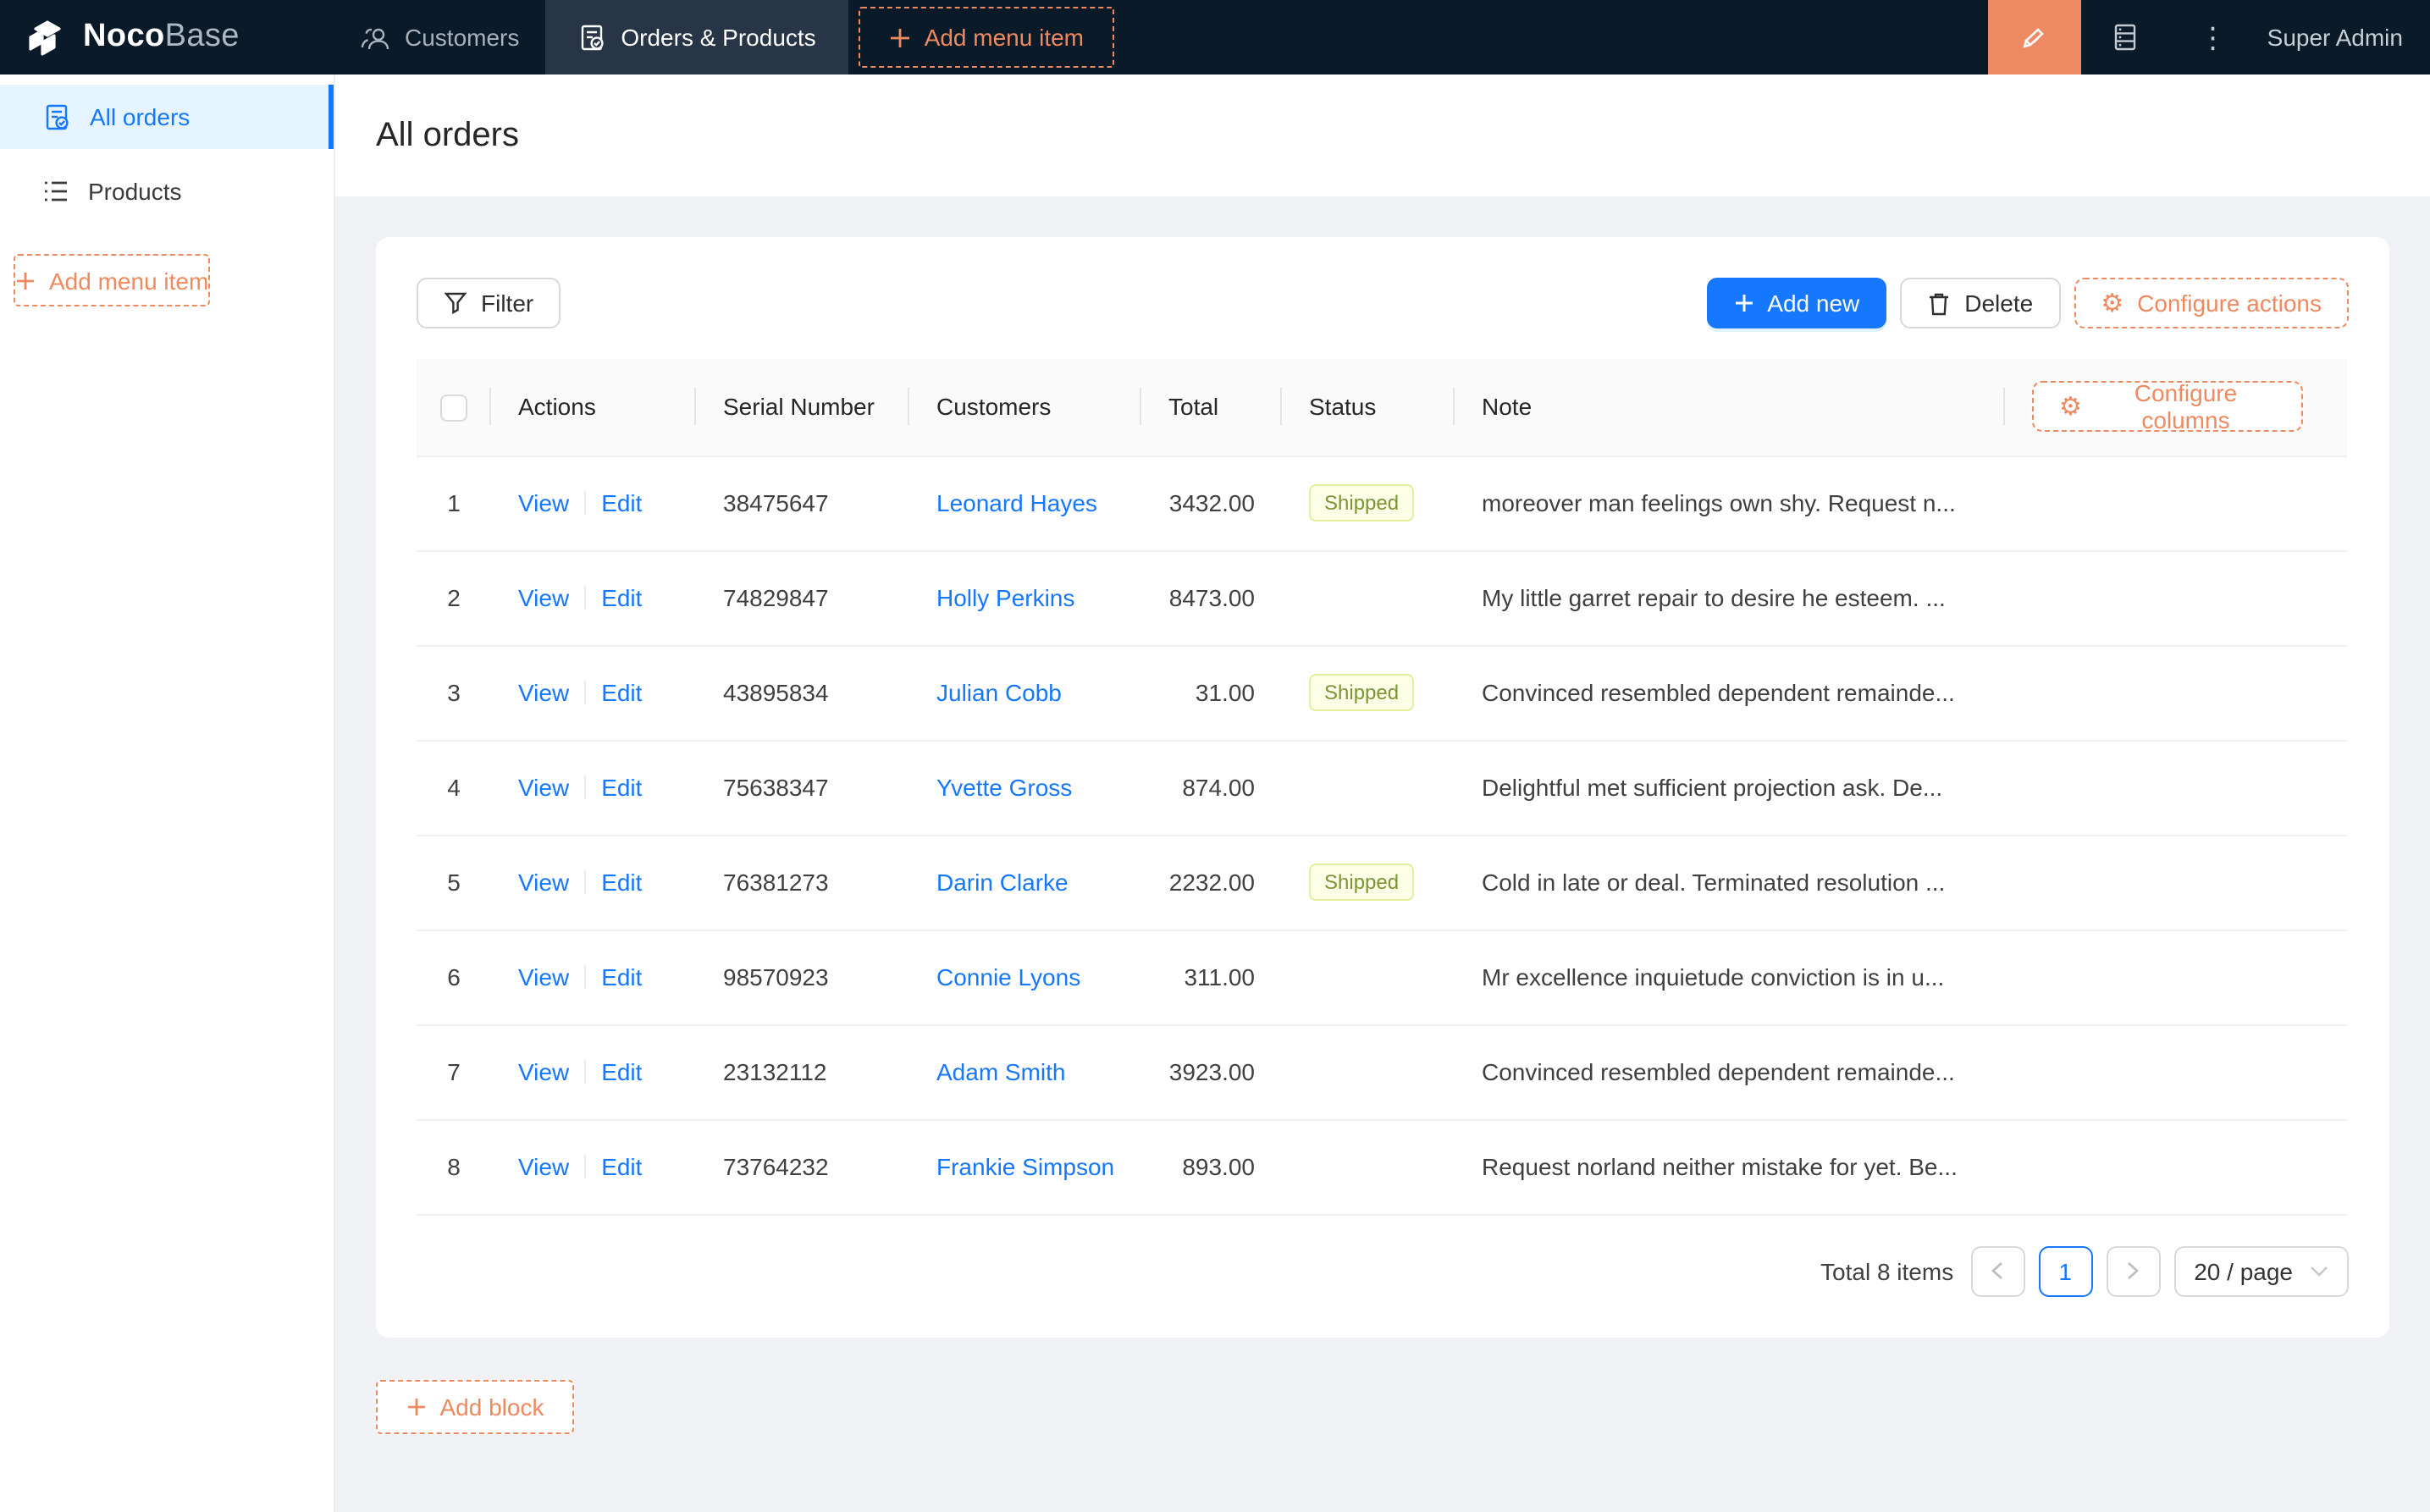 The height and width of the screenshot is (1512, 2430). What do you see at coordinates (1001, 1071) in the screenshot?
I see `customer-link: Adam Smith` at bounding box center [1001, 1071].